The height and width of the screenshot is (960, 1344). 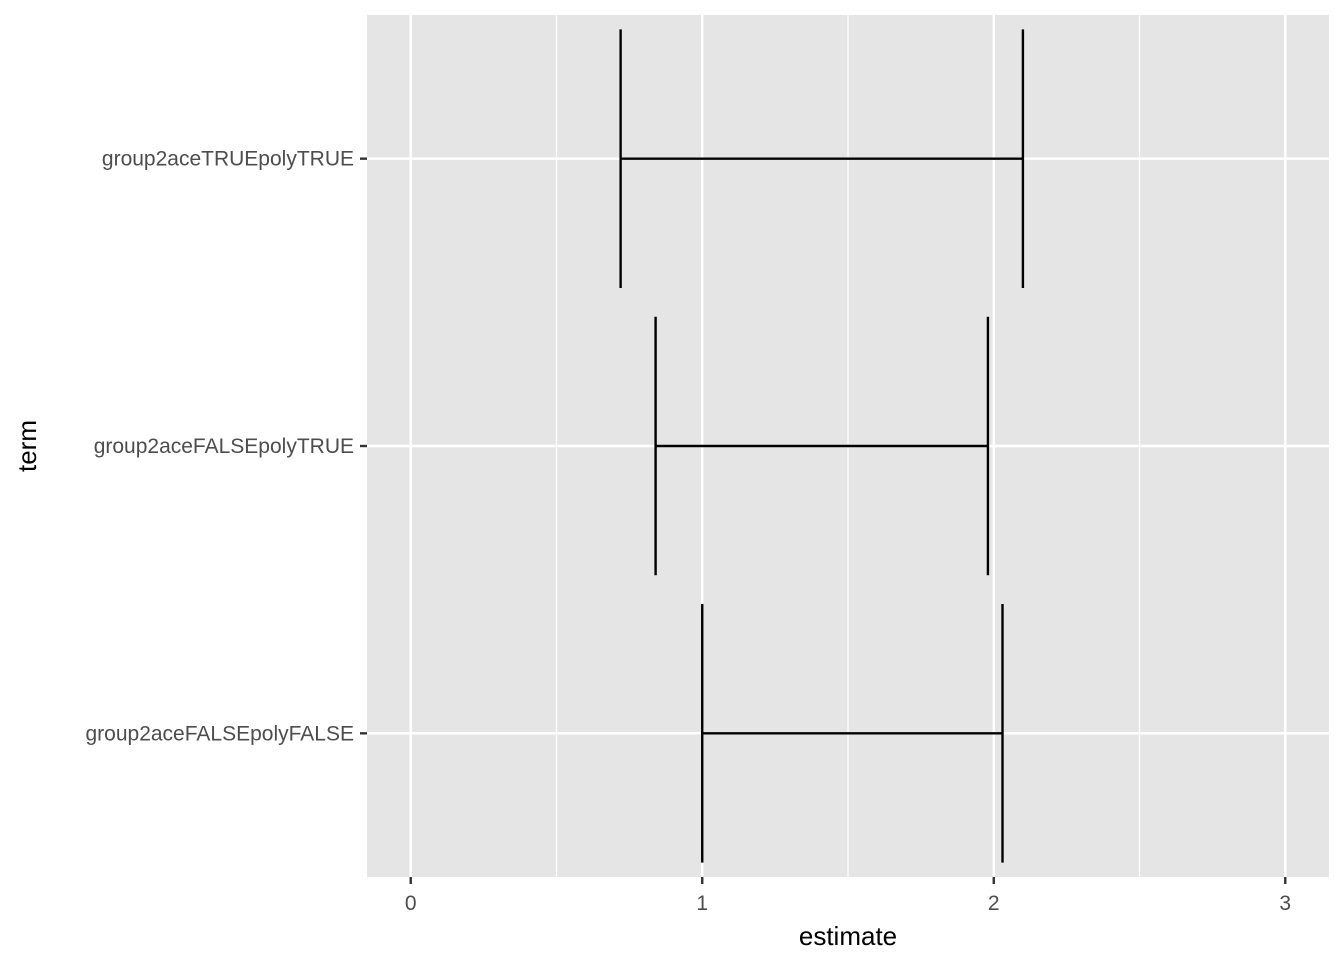 What do you see at coordinates (702, 903) in the screenshot?
I see `x-tick-label: 1` at bounding box center [702, 903].